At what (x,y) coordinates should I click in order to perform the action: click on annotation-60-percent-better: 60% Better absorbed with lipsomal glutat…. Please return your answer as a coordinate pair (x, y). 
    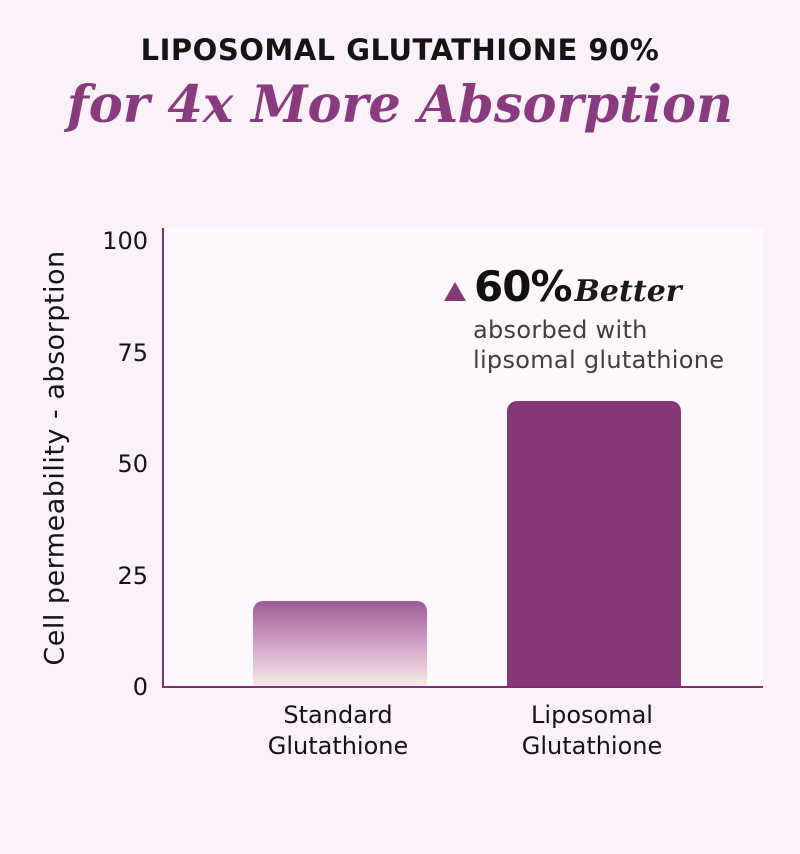
    Looking at the image, I should click on (584, 318).